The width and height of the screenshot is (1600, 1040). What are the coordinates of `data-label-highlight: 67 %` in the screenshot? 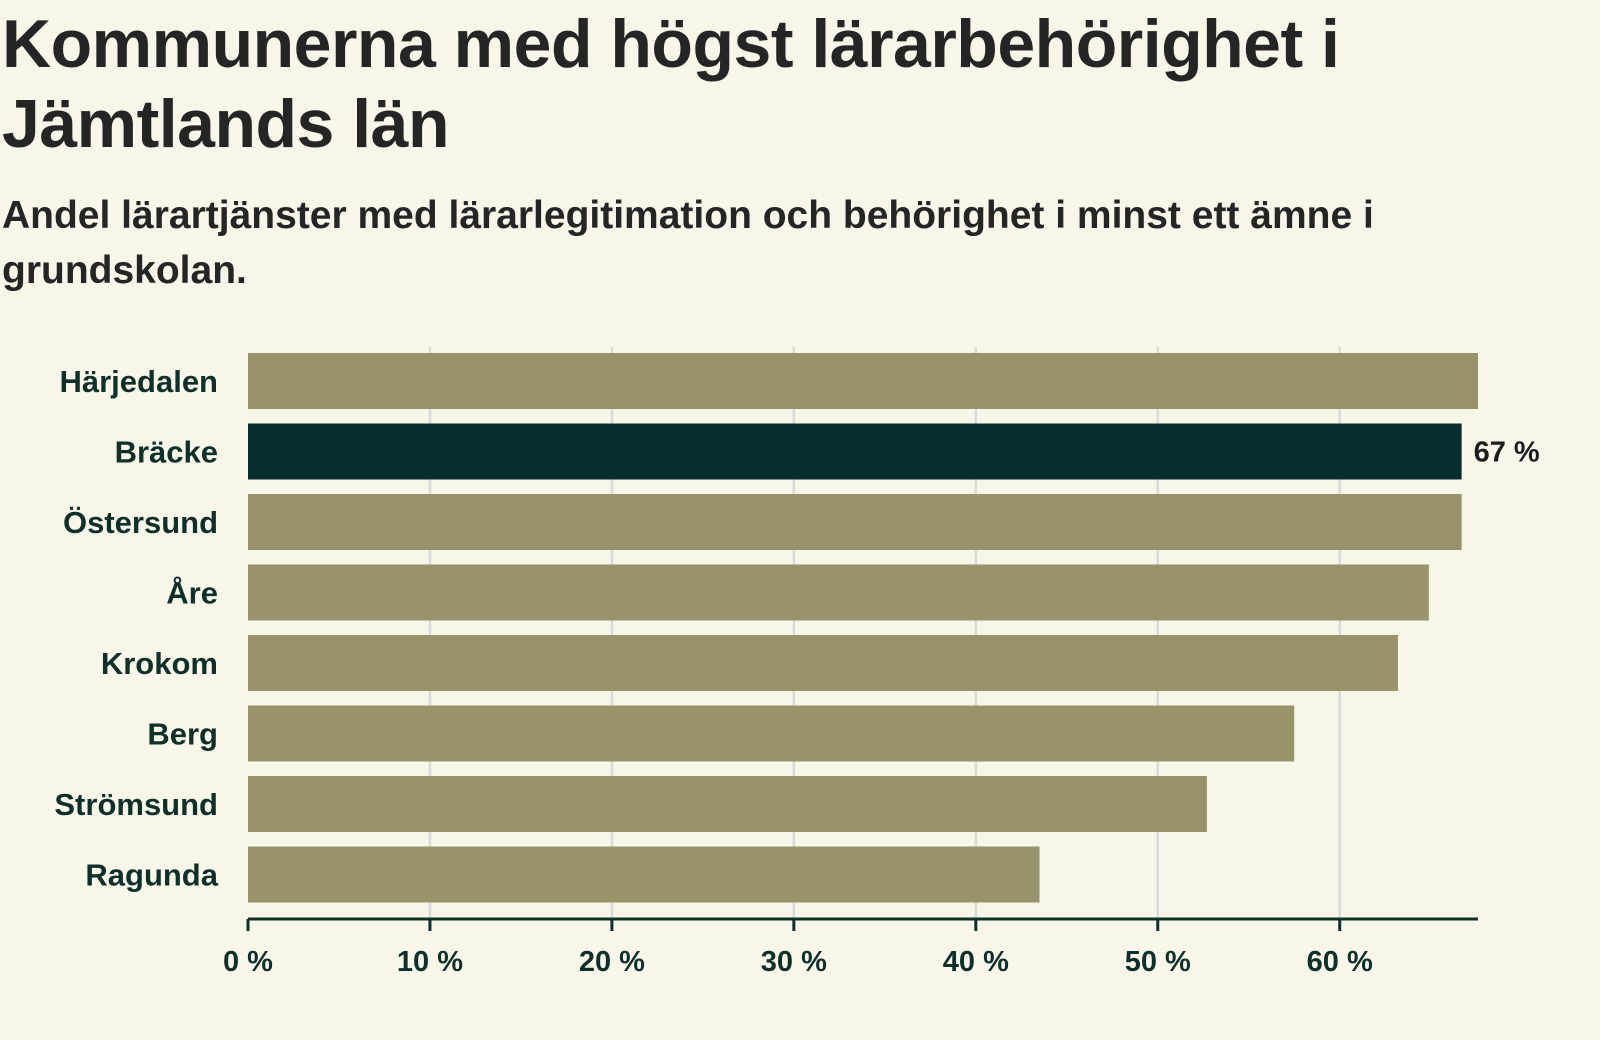 It's located at (1507, 453).